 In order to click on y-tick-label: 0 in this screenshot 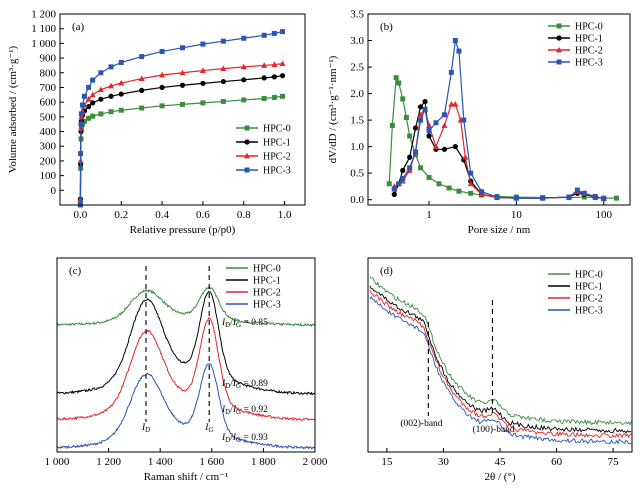, I will do `click(54, 191)`.